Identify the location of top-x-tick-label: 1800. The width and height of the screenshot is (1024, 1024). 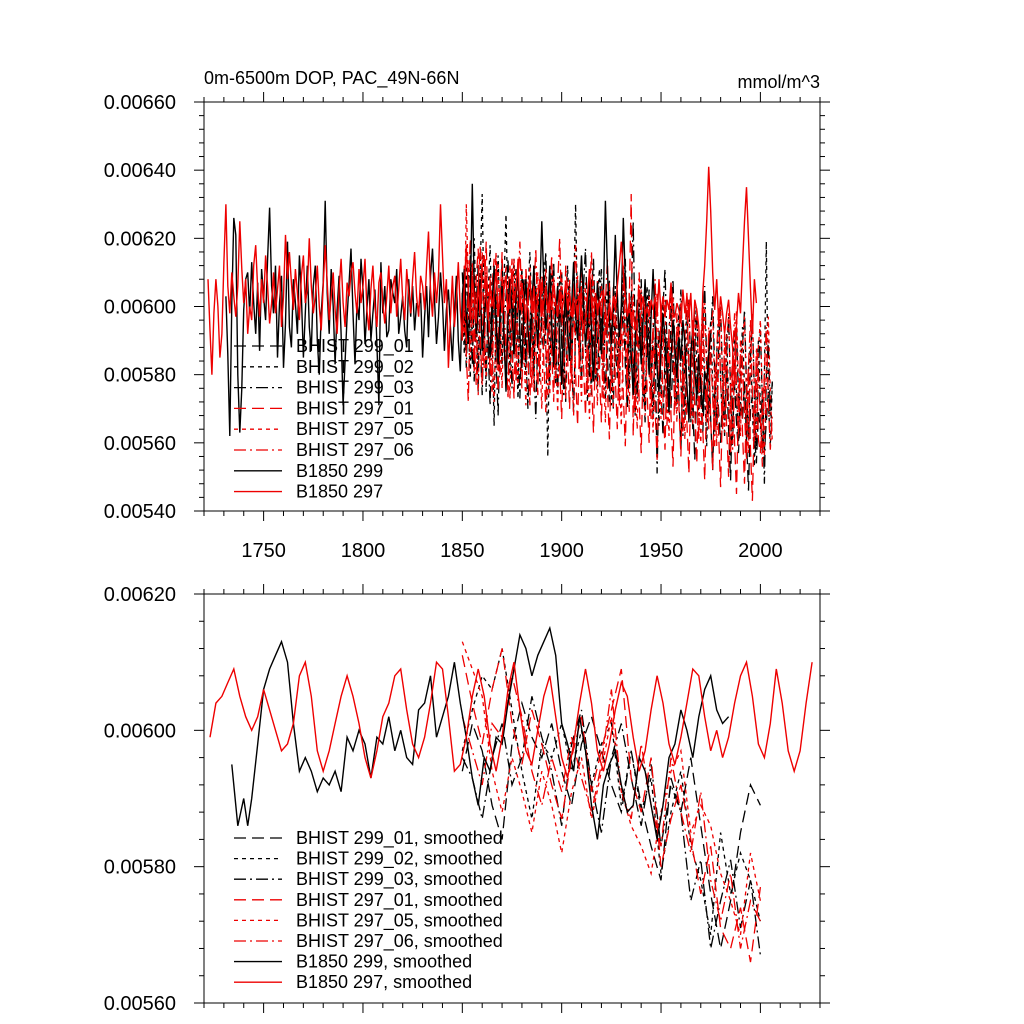
(363, 551).